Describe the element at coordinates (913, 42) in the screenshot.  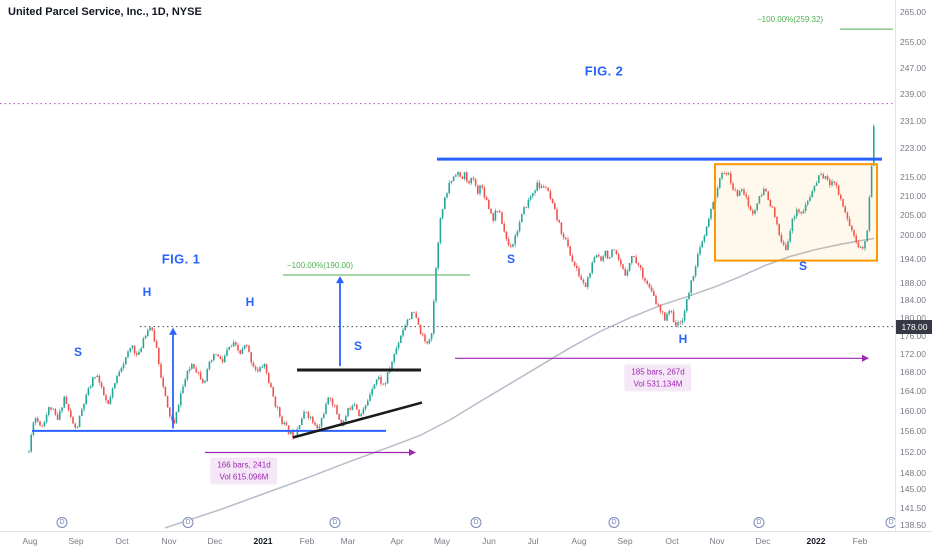
I see `price-axis-tick: 255.00` at that location.